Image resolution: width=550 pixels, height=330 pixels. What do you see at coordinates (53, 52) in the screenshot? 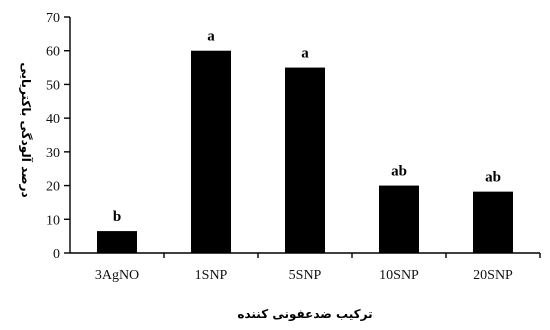
I see `y-tick-label: 60` at bounding box center [53, 52].